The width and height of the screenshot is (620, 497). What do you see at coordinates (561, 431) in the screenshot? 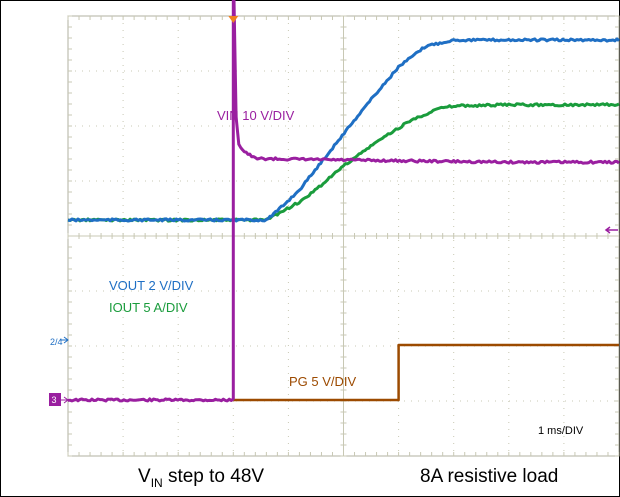
I see `timebase-label: 1 ms/DIV` at bounding box center [561, 431].